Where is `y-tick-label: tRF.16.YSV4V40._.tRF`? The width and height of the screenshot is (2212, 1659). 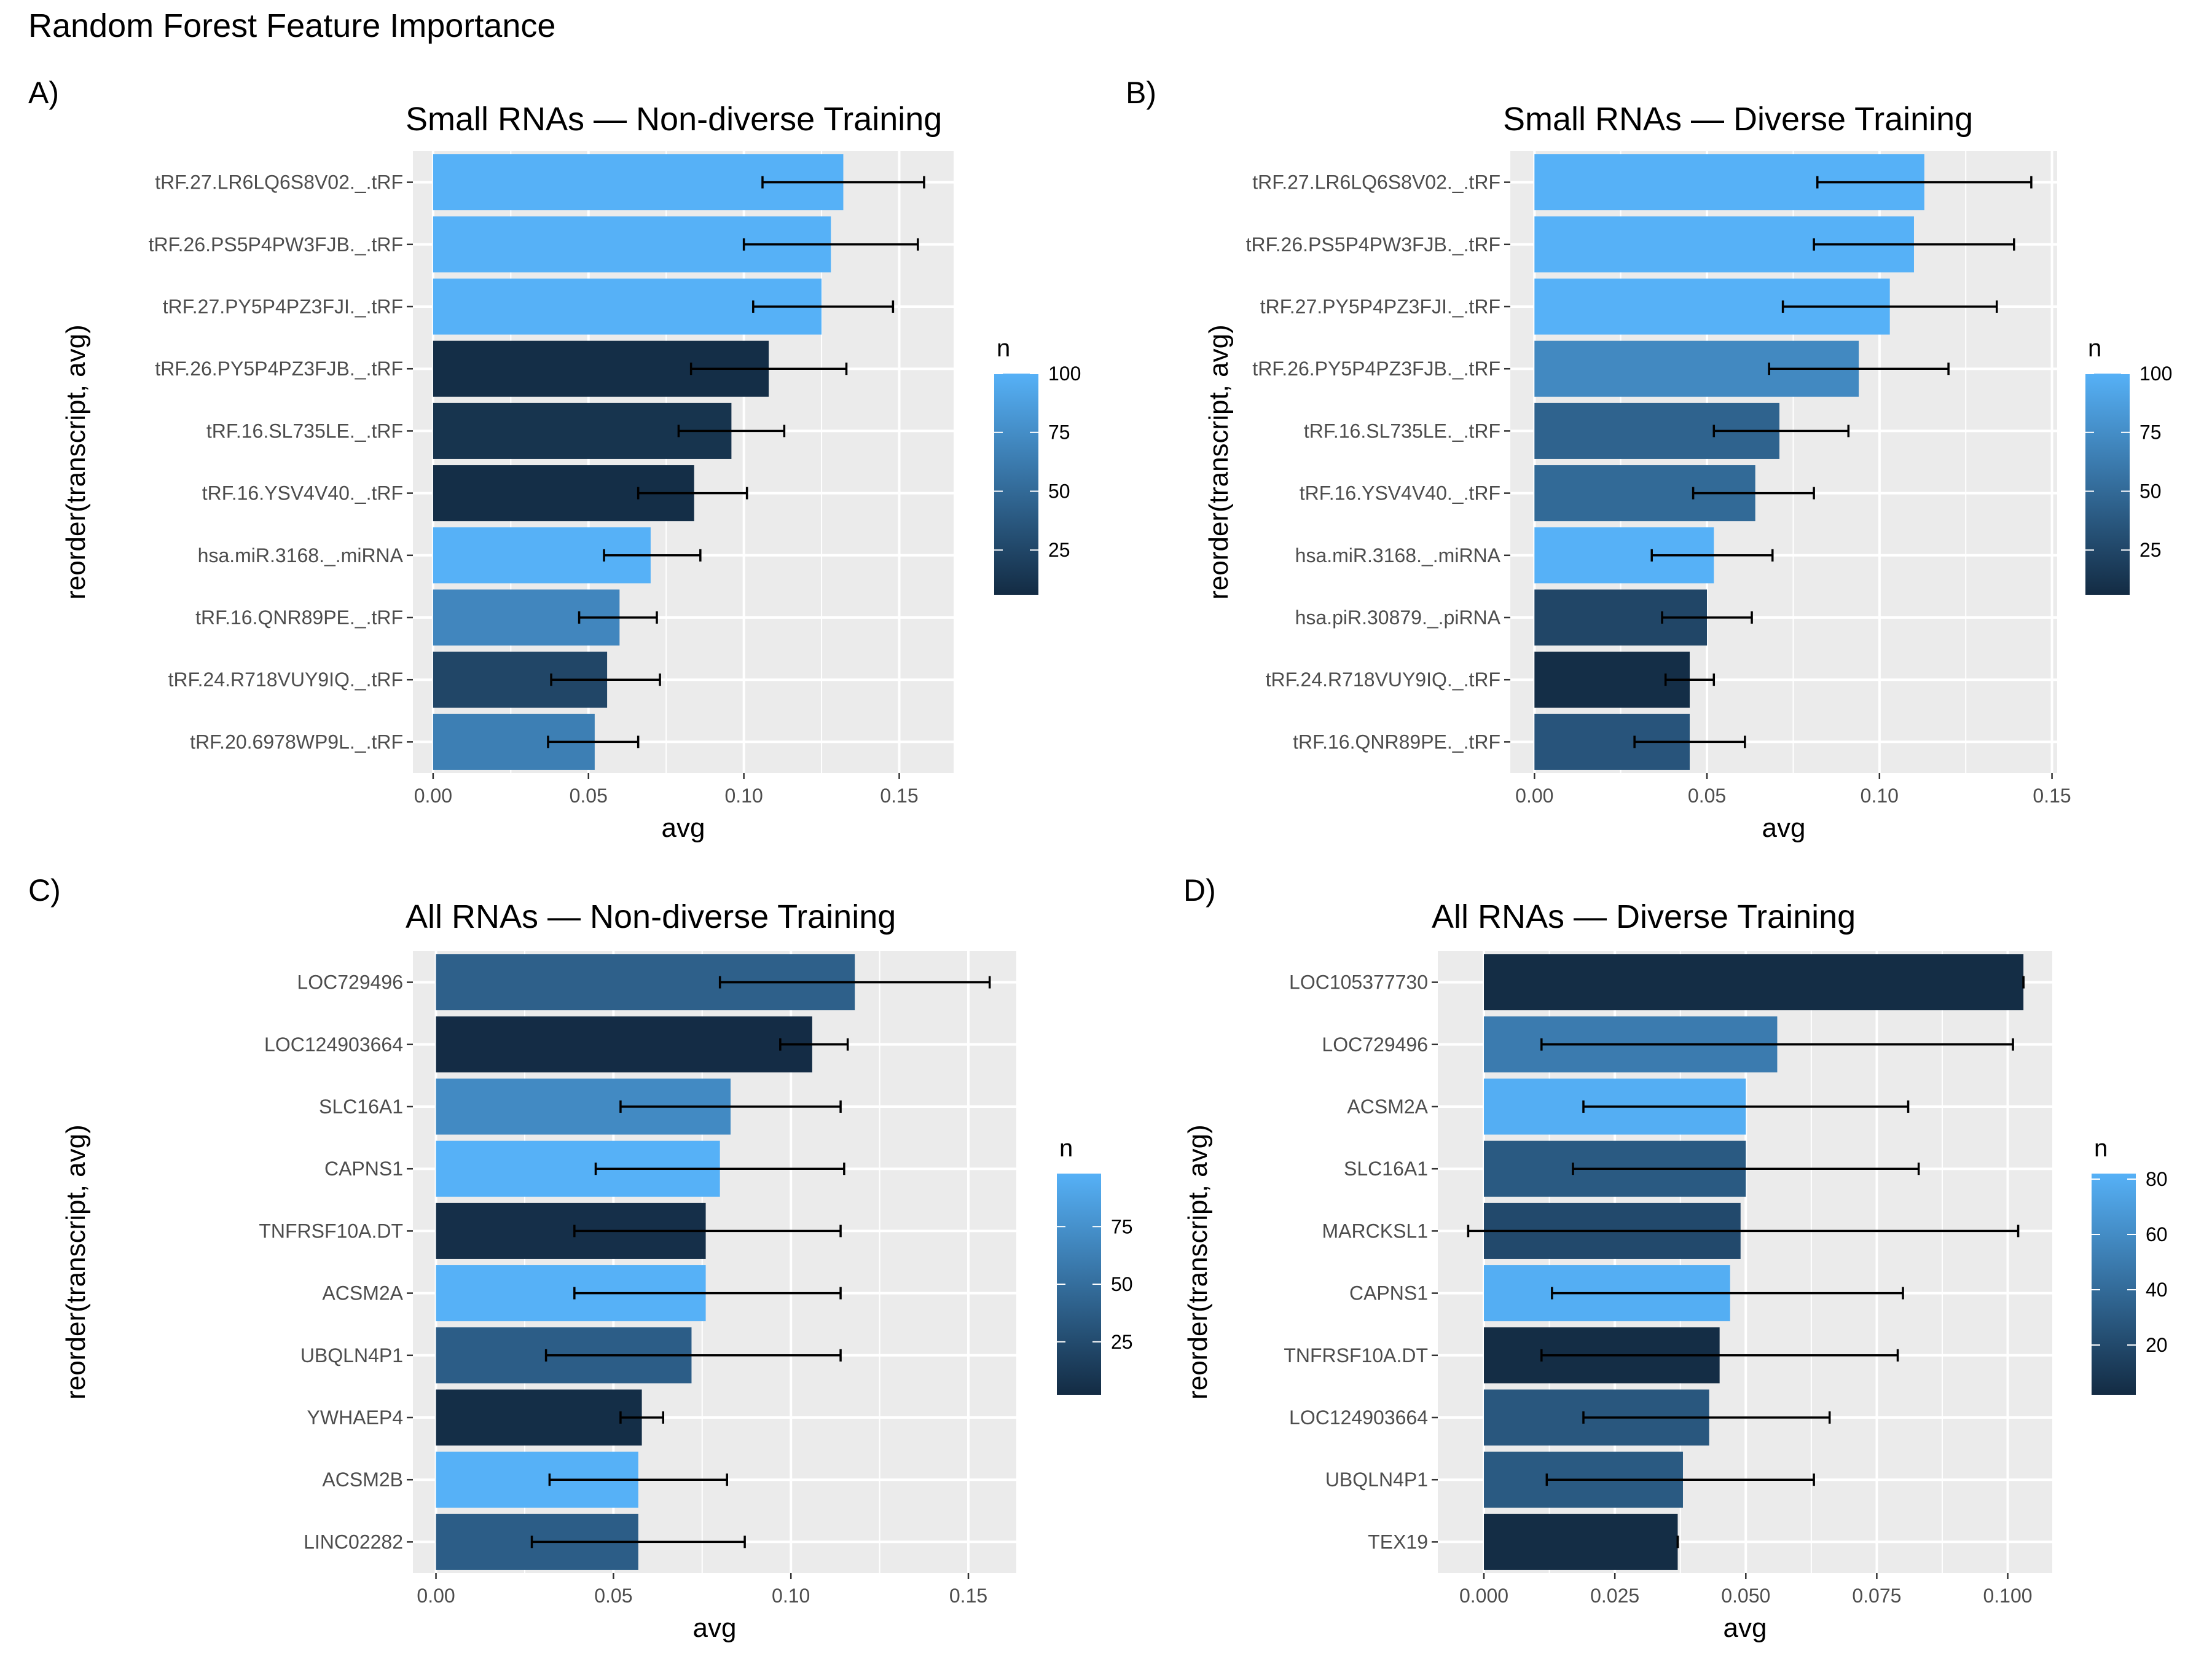 y-tick-label: tRF.16.YSV4V40._.tRF is located at coordinates (302, 493).